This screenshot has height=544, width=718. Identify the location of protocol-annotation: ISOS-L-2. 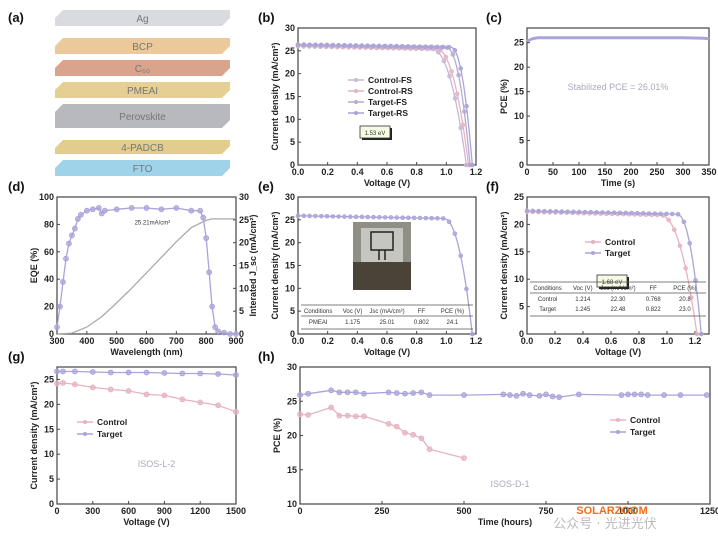
(157, 464).